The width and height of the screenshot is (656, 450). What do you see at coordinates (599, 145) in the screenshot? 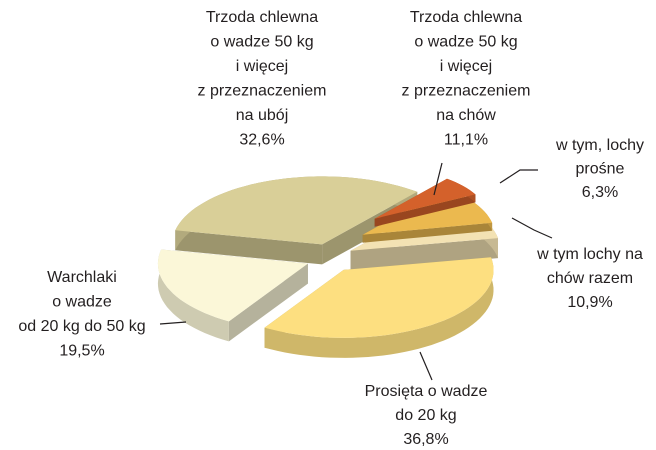
I see `slice-label: w tym, lochy` at bounding box center [599, 145].